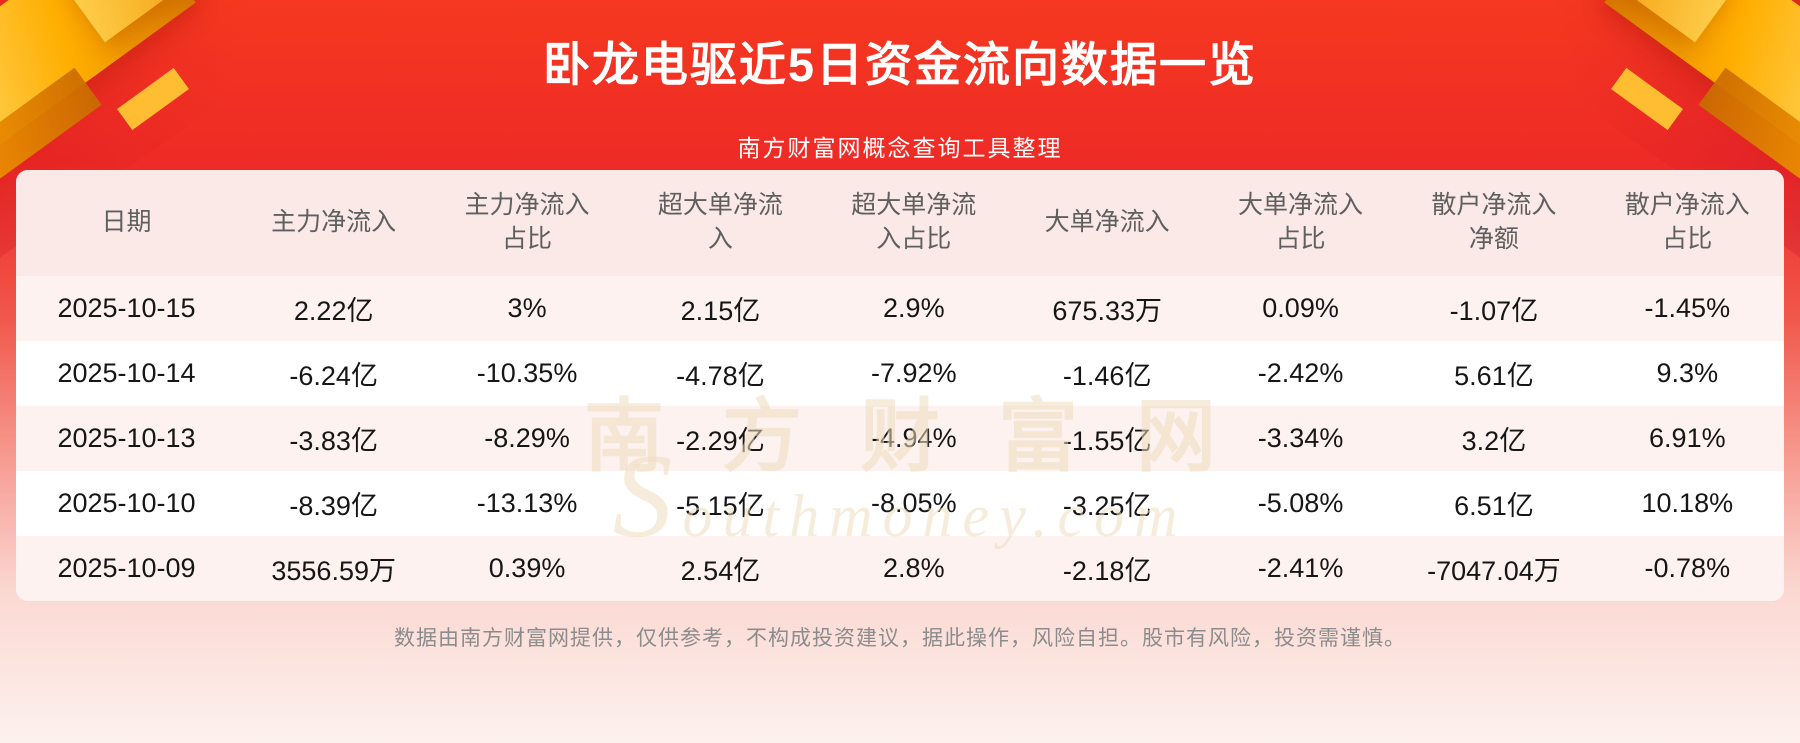 Image resolution: width=1800 pixels, height=743 pixels. I want to click on value-cell: 3%, so click(527, 308).